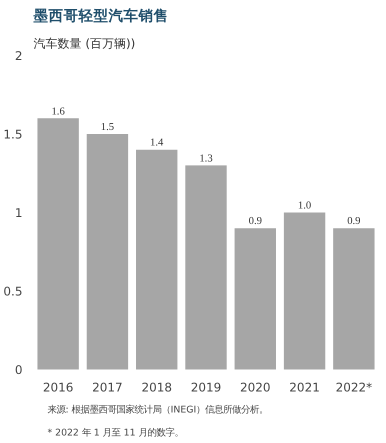 This screenshot has height=443, width=386. Describe the element at coordinates (18, 370) in the screenshot. I see `y-tick-label: 0` at that location.